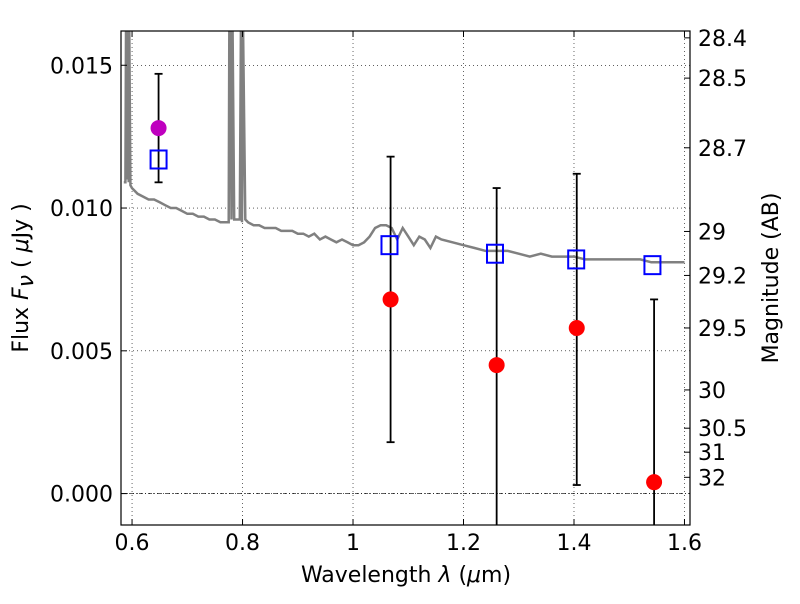  Describe the element at coordinates (21, 293) in the screenshot. I see `y-axis-label-f: F` at that location.